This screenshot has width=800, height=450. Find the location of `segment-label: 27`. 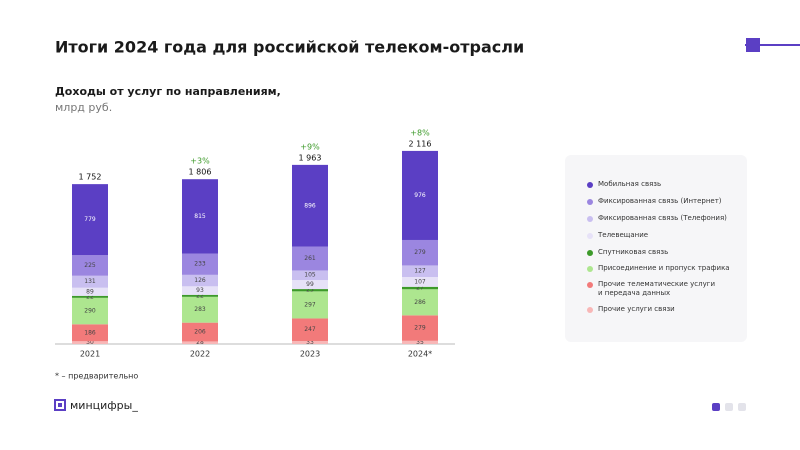

segment-label: 27 is located at coordinates (420, 288).